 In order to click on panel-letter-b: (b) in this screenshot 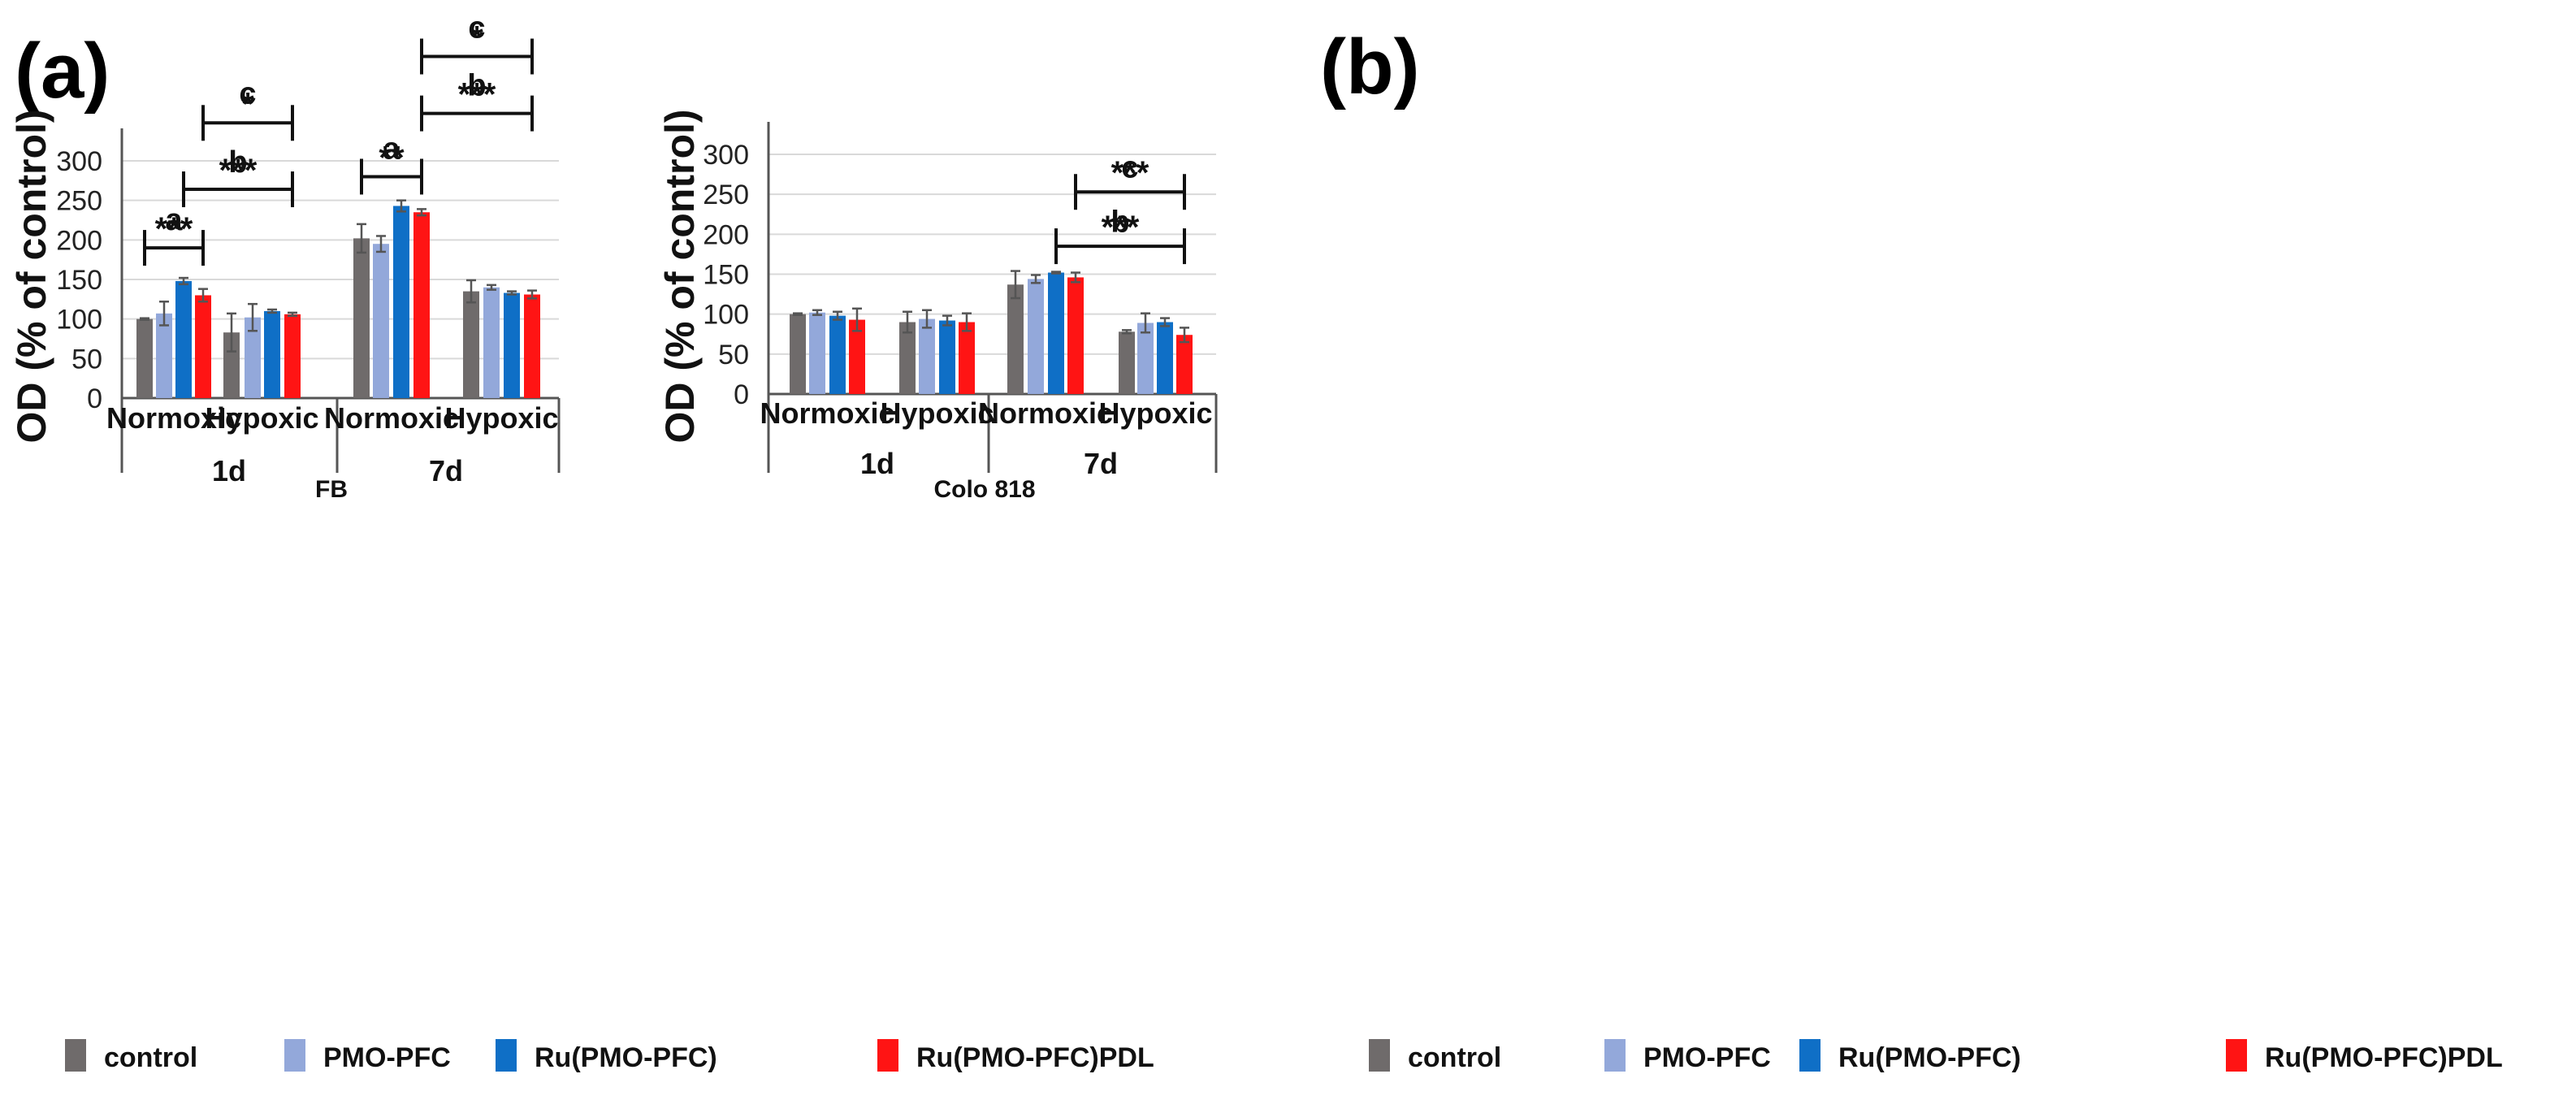, I will do `click(1370, 67)`.